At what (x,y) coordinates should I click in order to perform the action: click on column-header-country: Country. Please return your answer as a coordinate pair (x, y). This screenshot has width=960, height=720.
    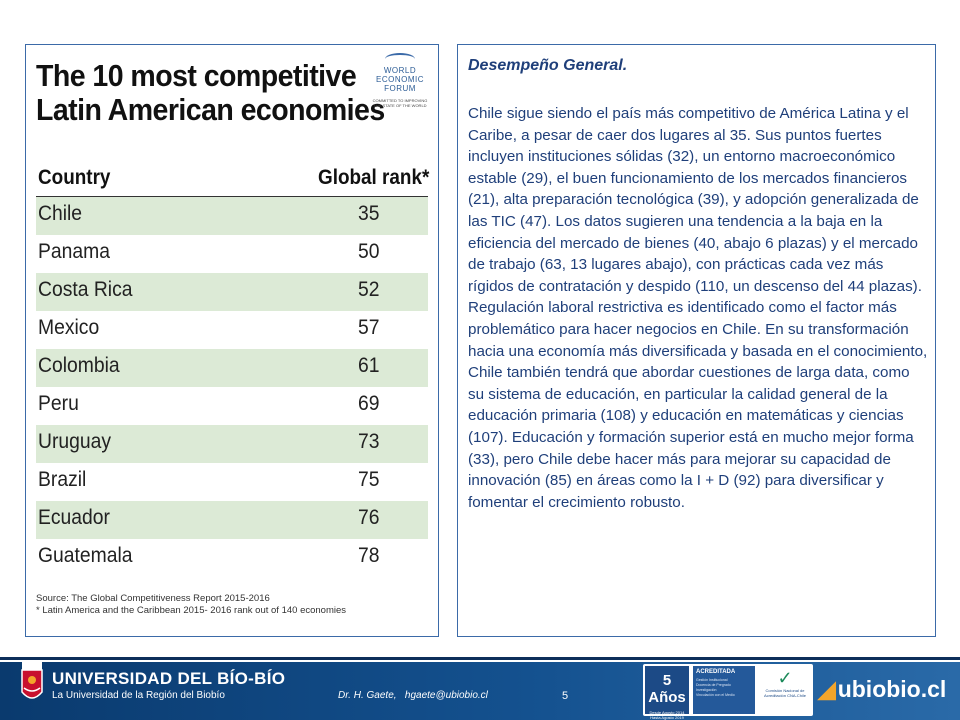
    Looking at the image, I should click on (74, 177).